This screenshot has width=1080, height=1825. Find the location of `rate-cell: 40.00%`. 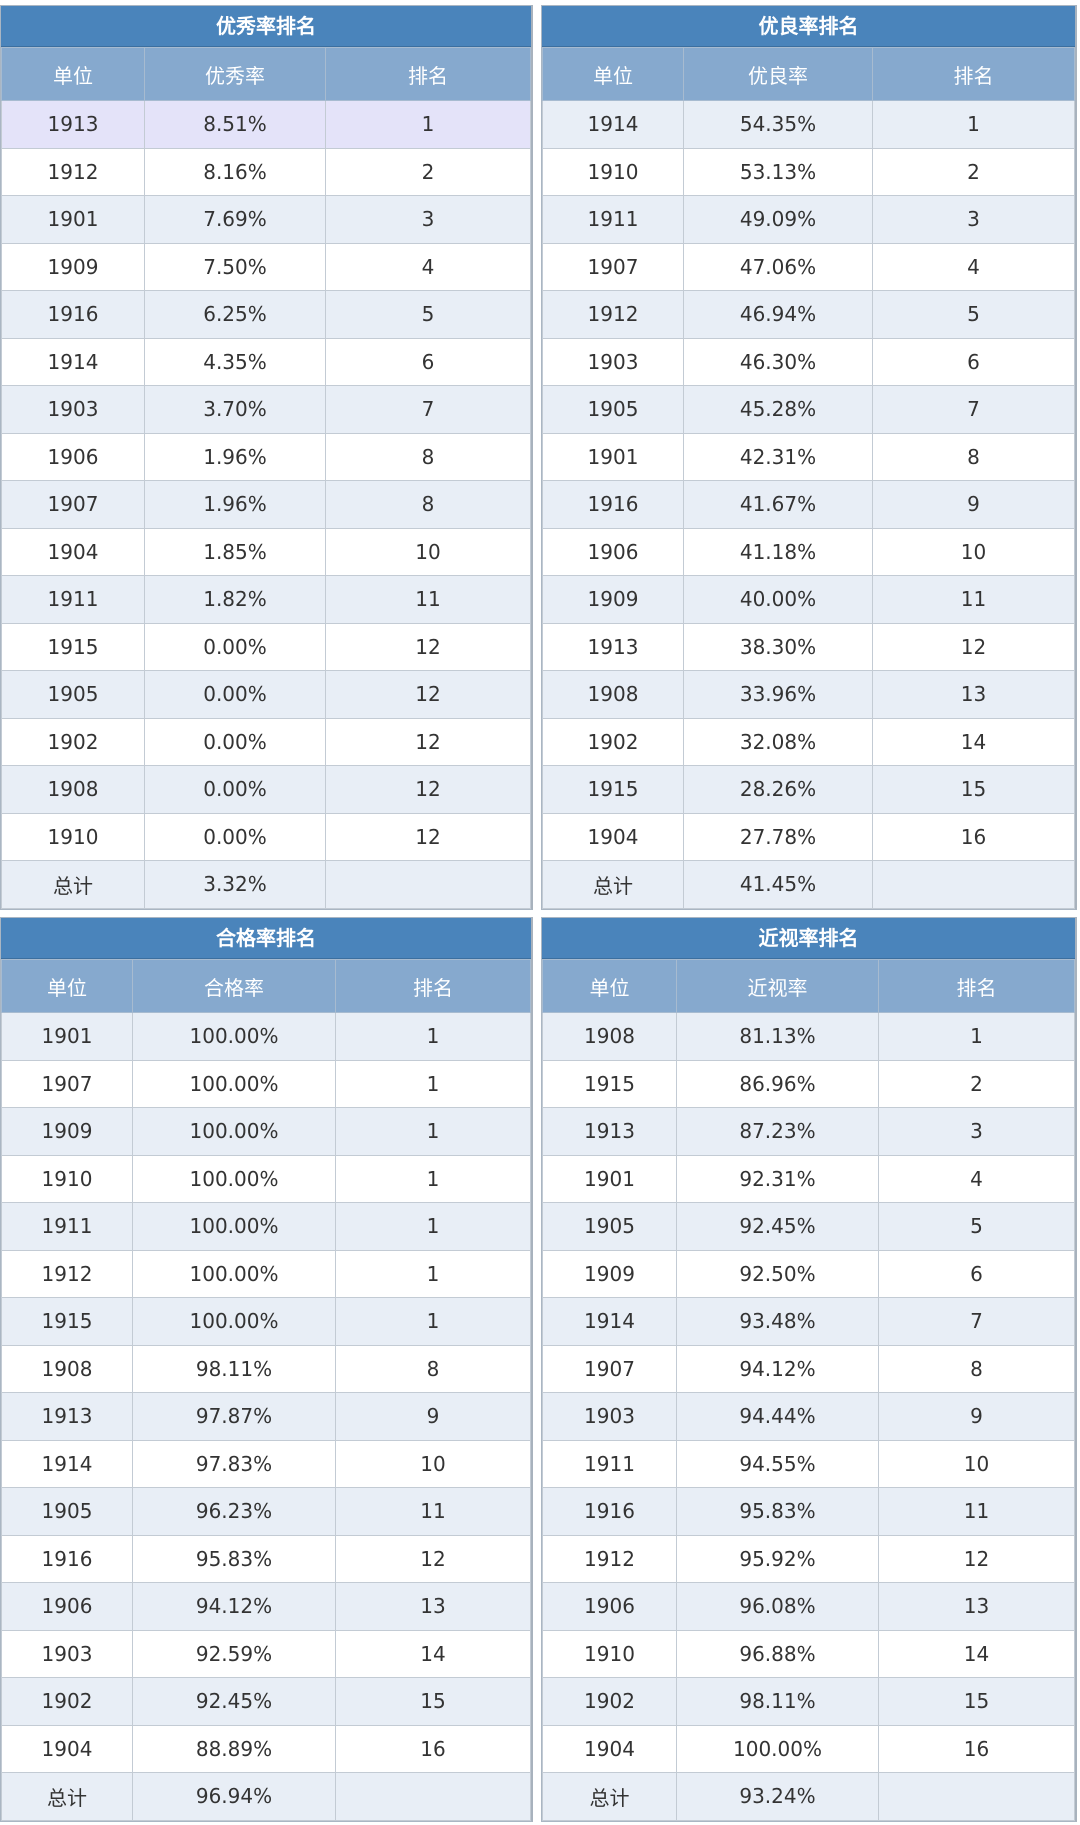

rate-cell: 40.00% is located at coordinates (778, 599).